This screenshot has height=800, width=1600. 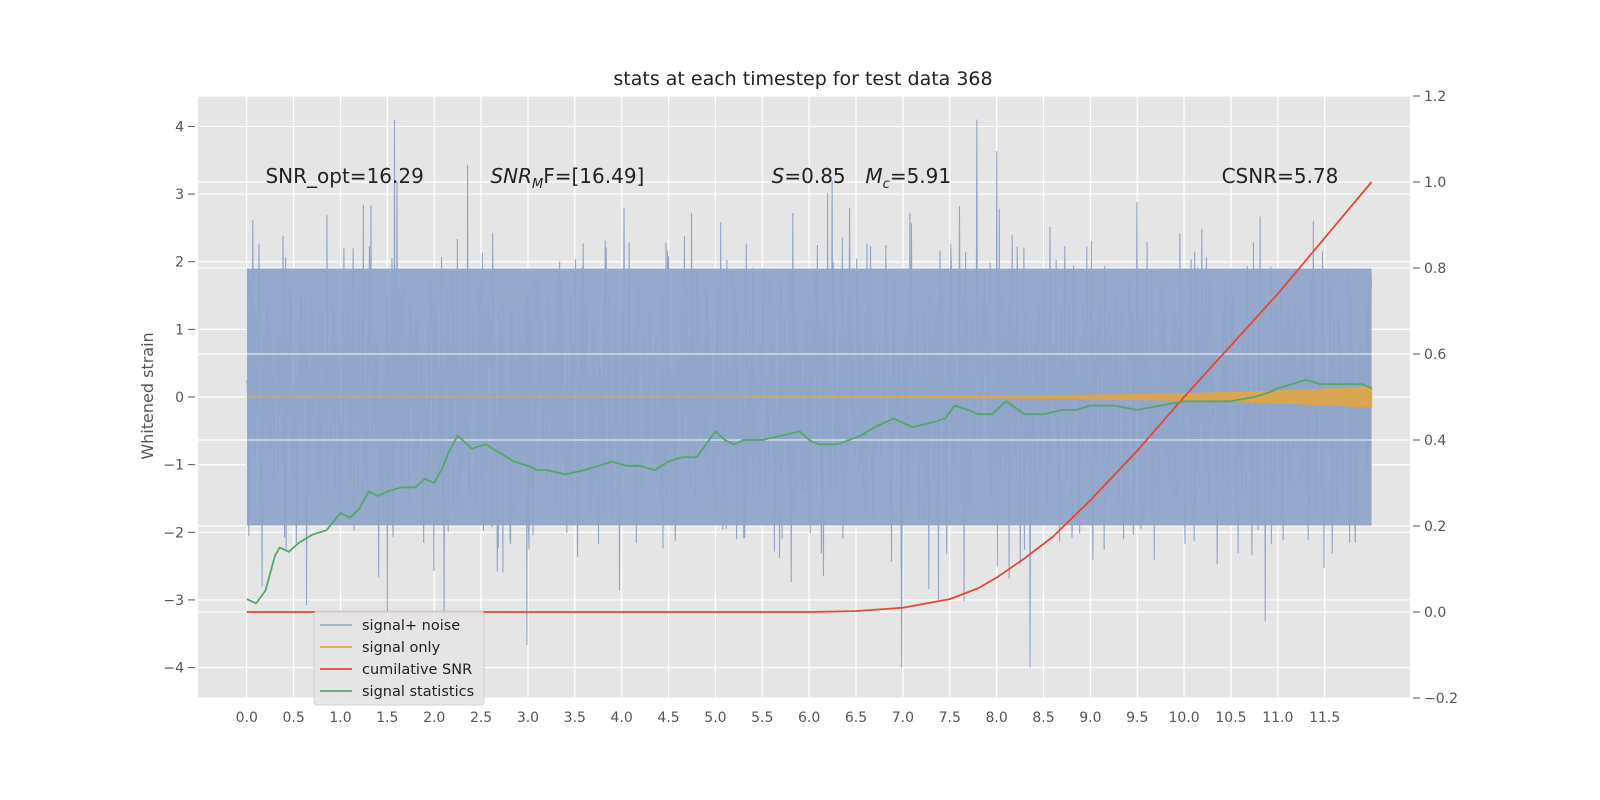 What do you see at coordinates (1280, 176) in the screenshot?
I see `annotation-text: CSNR=5.78` at bounding box center [1280, 176].